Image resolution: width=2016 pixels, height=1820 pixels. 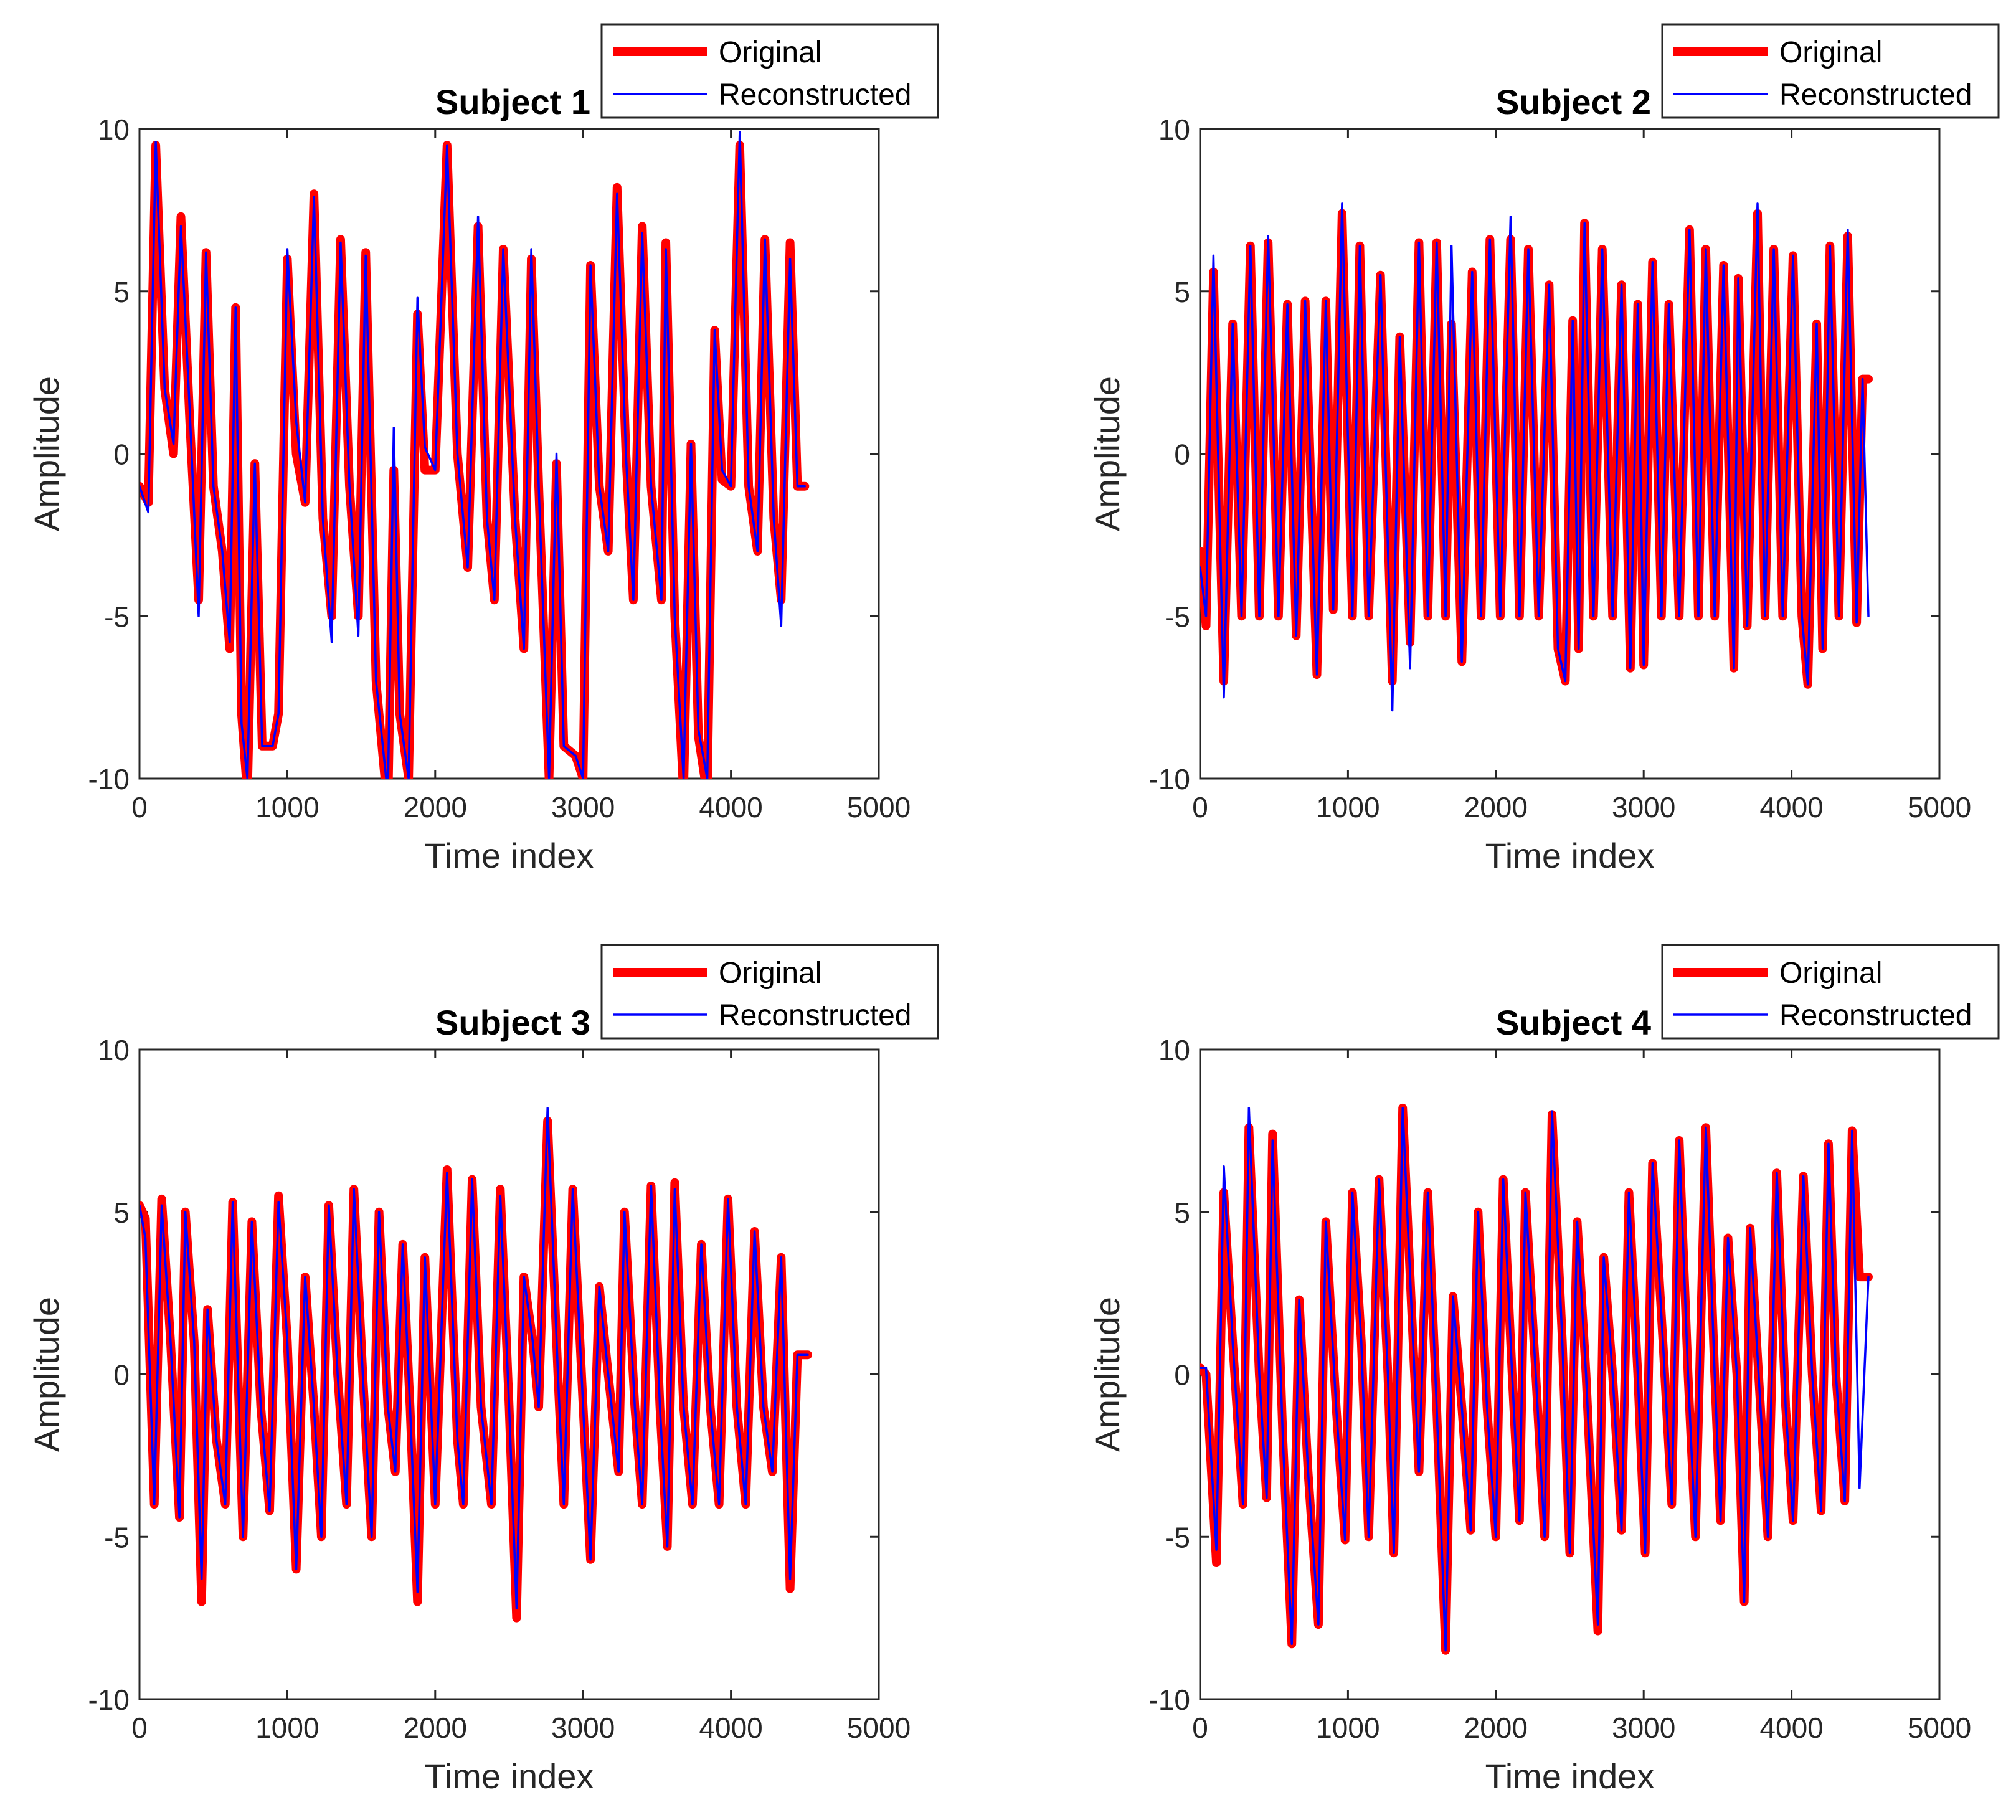 What do you see at coordinates (512, 102) in the screenshot?
I see `chart-title: Subject 1` at bounding box center [512, 102].